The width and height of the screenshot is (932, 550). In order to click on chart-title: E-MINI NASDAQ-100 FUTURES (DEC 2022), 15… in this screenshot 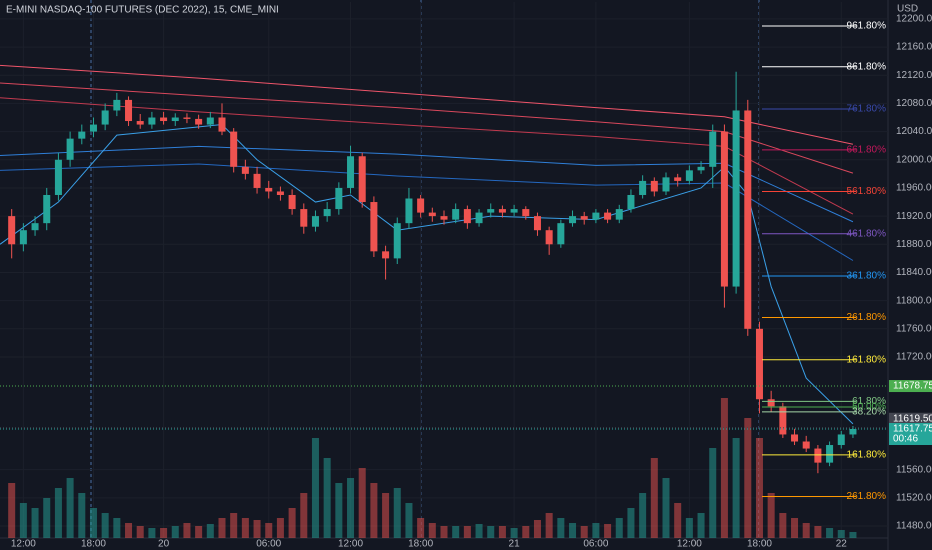, I will do `click(142, 10)`.